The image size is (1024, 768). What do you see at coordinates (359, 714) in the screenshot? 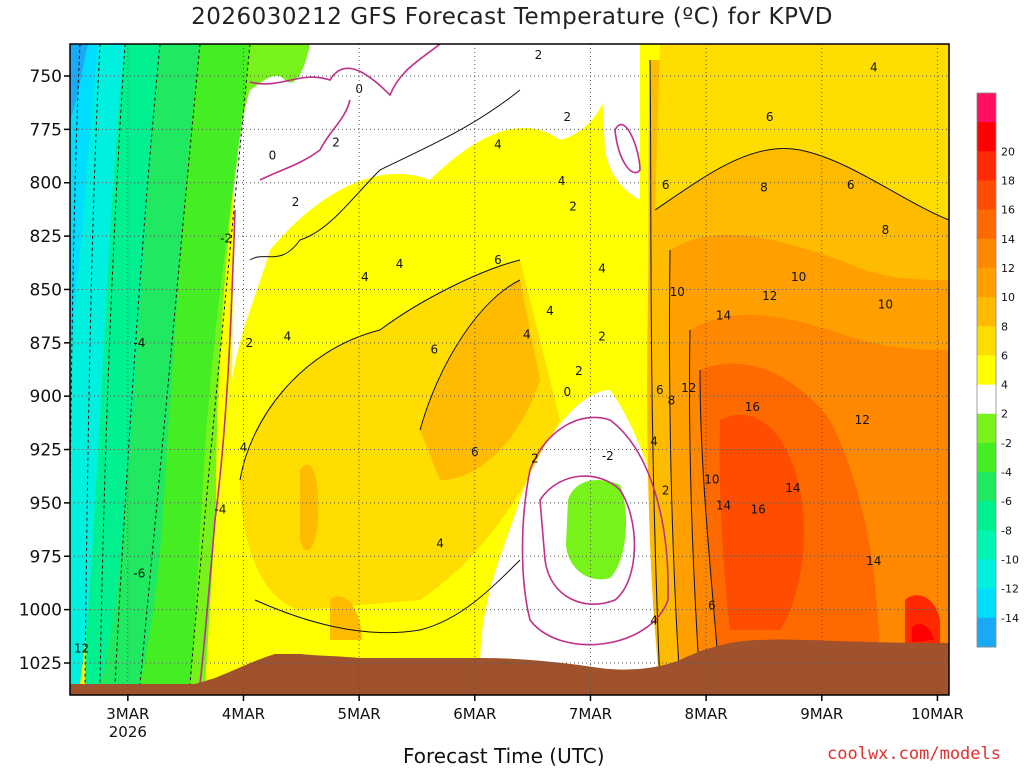
I see `x-tick-label: 5MAR` at bounding box center [359, 714].